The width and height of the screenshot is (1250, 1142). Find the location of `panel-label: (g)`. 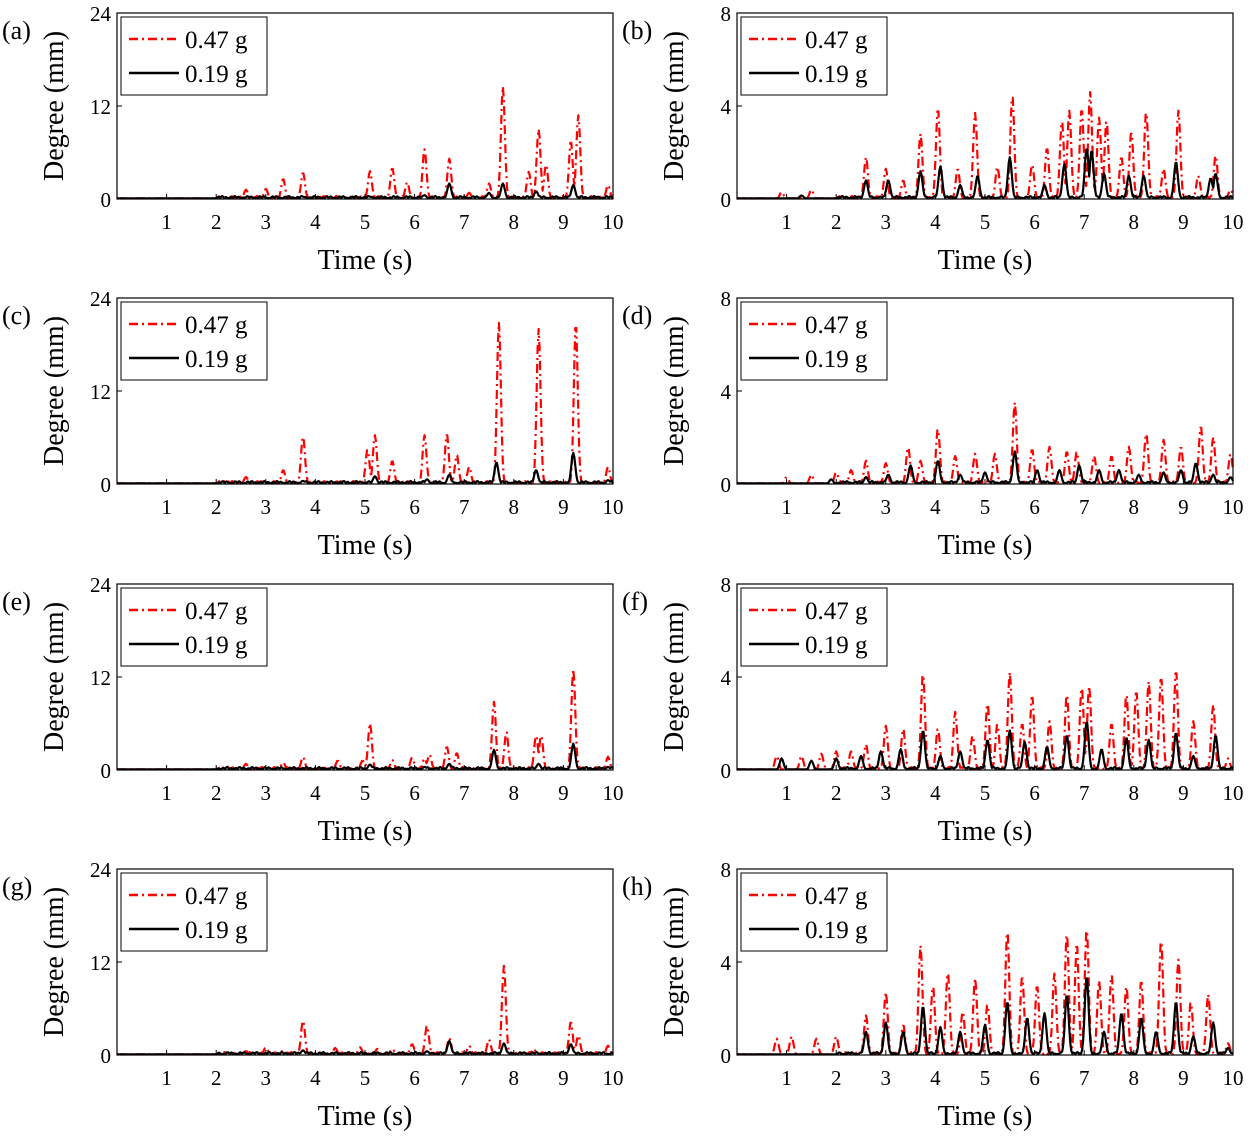

panel-label: (g) is located at coordinates (17, 886).